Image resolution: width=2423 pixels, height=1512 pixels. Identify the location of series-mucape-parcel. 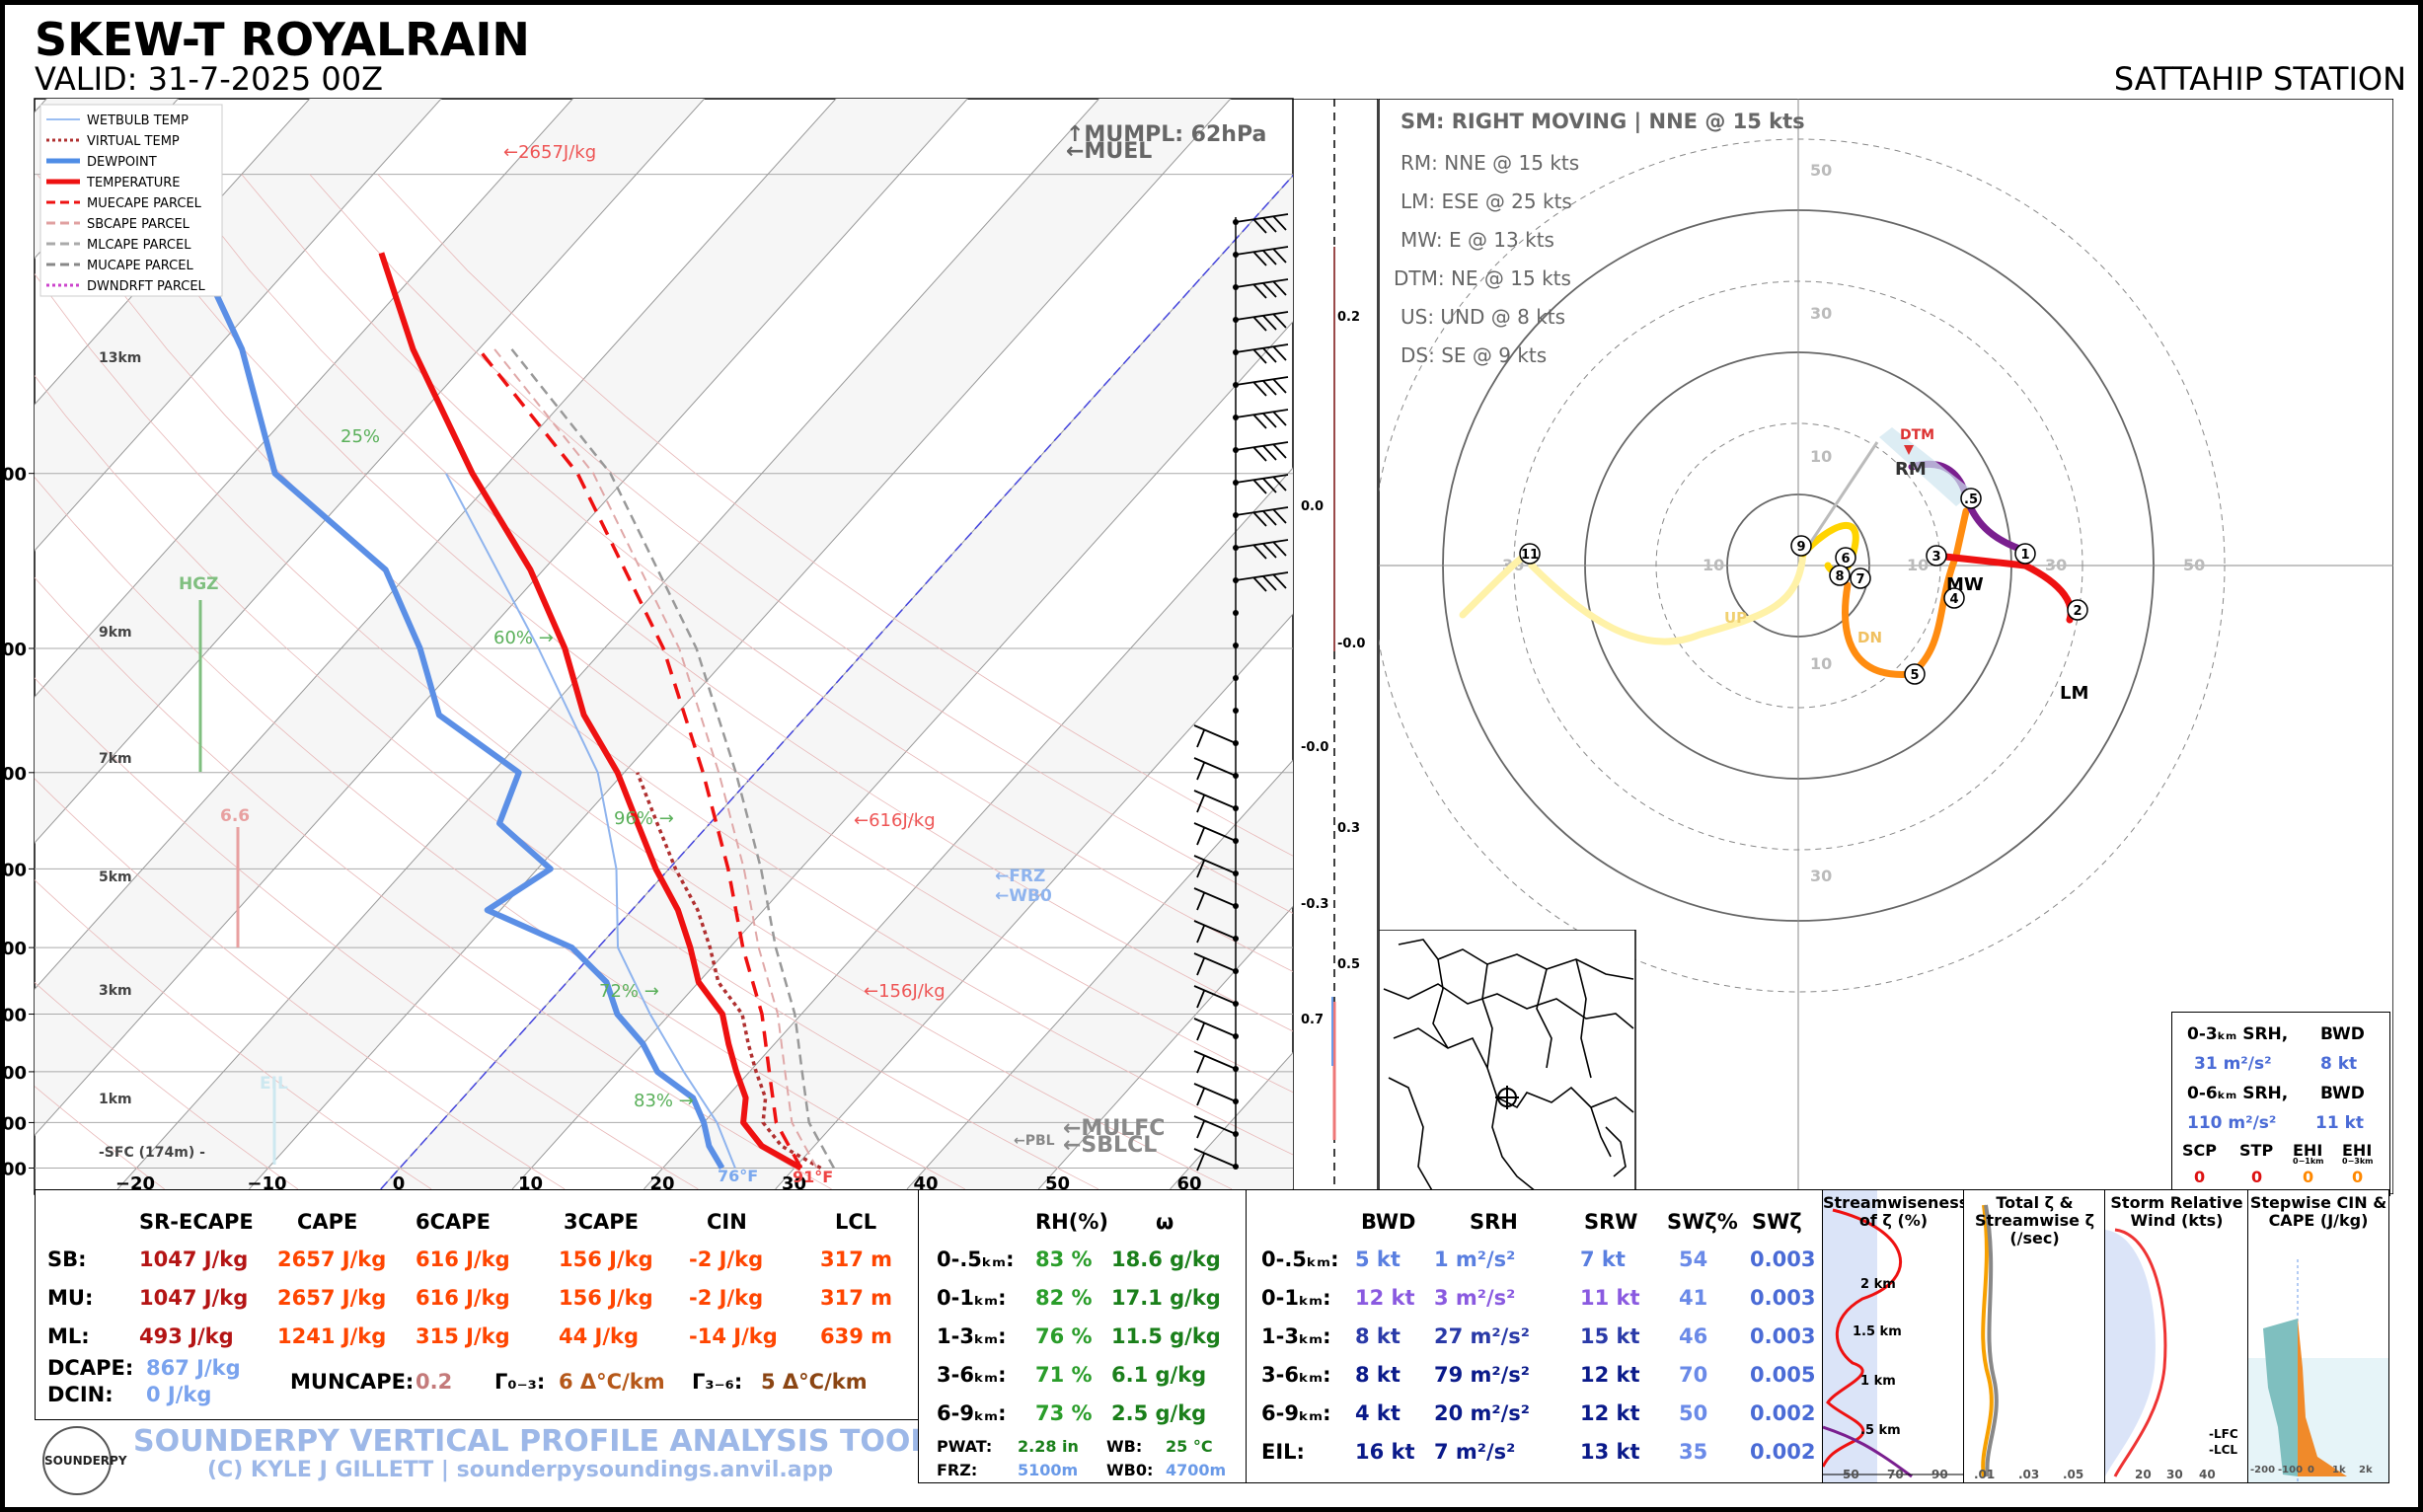
(673, 759).